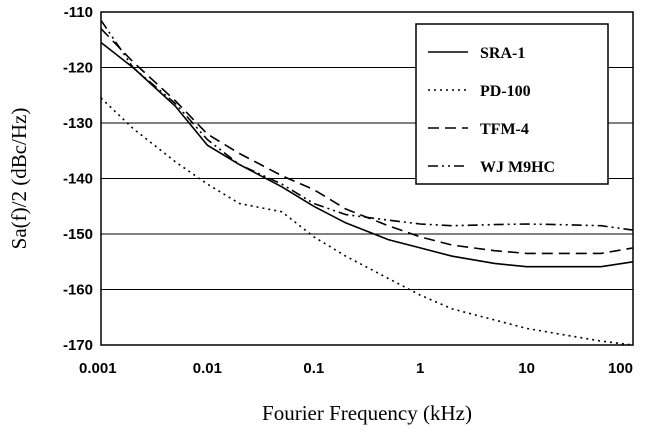  I want to click on legend-label: WJ M9HC, so click(517, 167).